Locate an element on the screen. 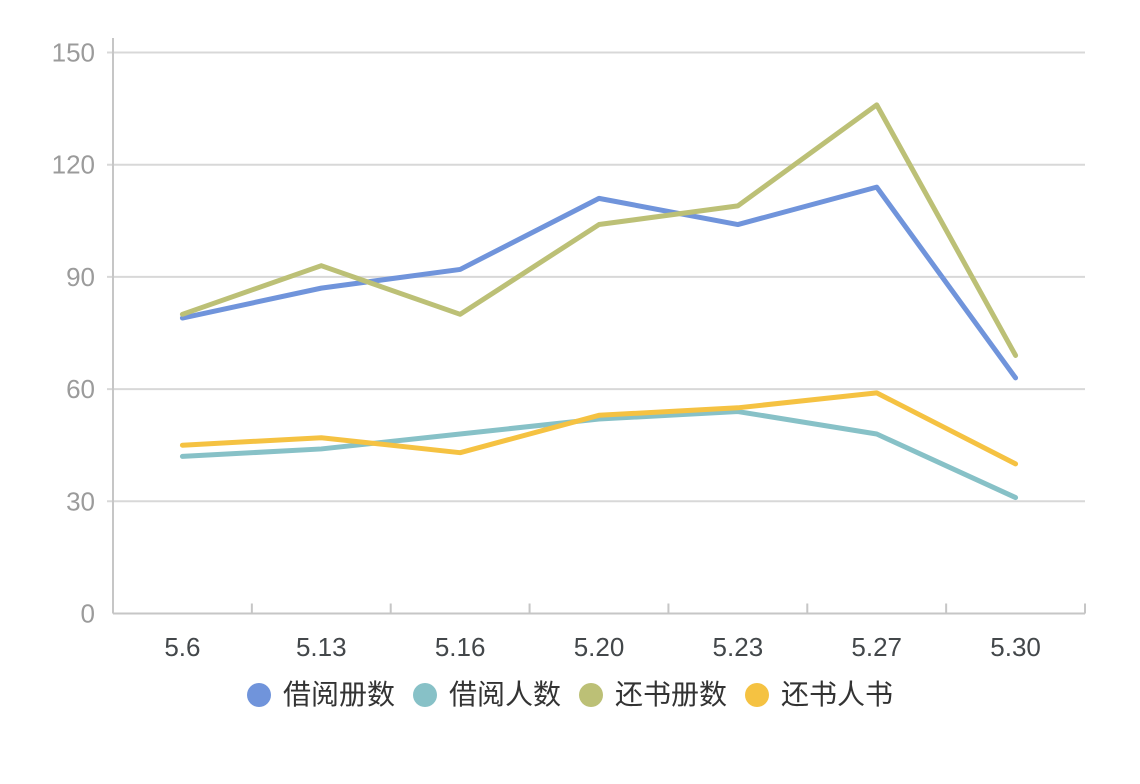  x-axis-tick-label: 5.20 is located at coordinates (599, 647).